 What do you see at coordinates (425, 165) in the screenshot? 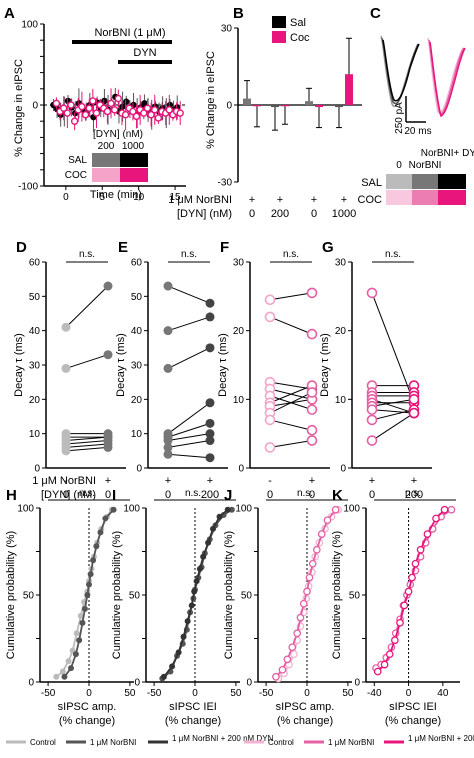
I see `c-heat-col-2: NorBNI` at bounding box center [425, 165].